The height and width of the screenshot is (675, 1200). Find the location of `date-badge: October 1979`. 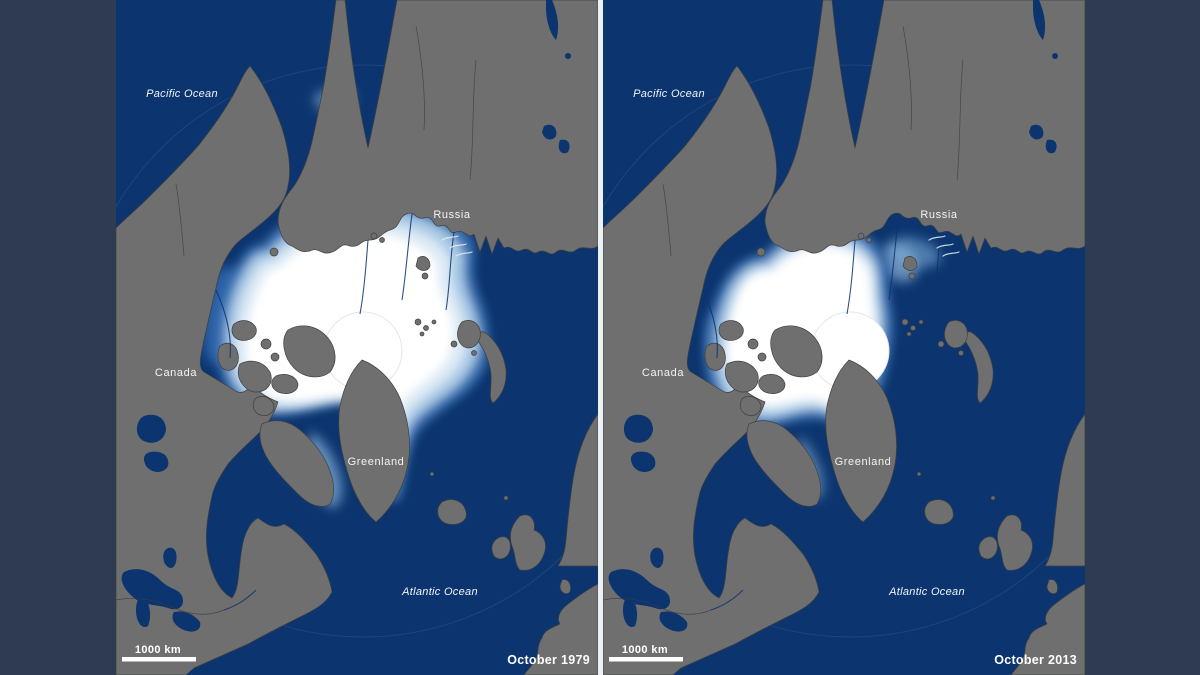

date-badge: October 1979 is located at coordinates (548, 660).